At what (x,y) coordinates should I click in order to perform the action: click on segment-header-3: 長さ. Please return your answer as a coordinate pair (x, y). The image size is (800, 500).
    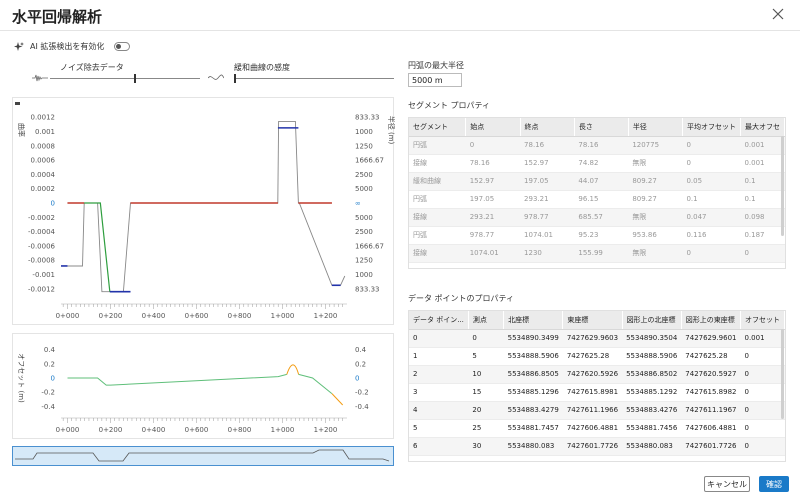
    Looking at the image, I should click on (601, 127).